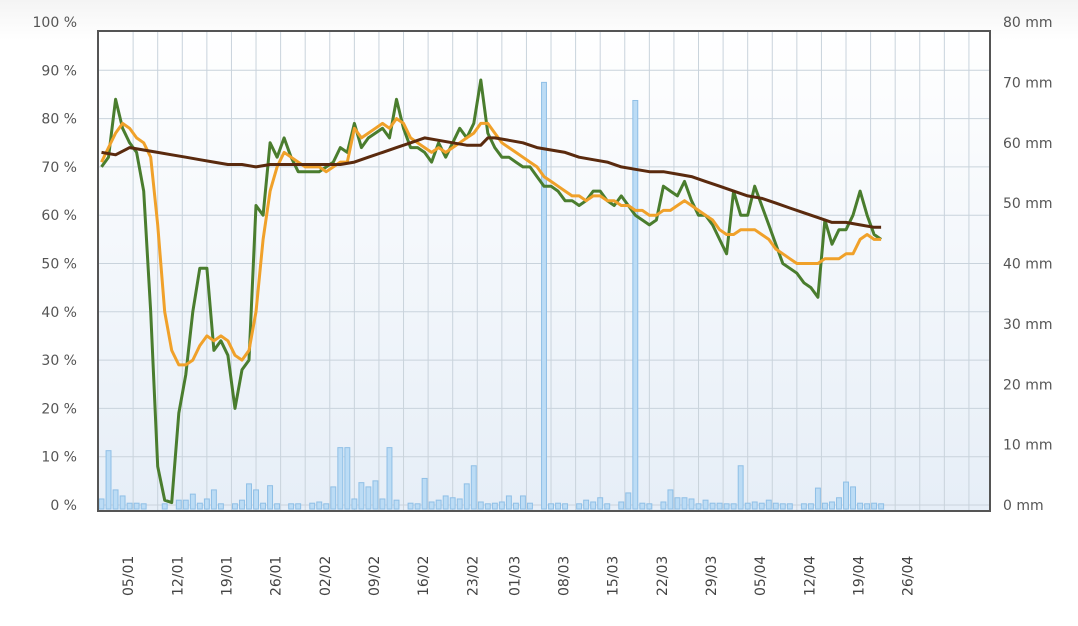 Image resolution: width=1078 pixels, height=626 pixels. What do you see at coordinates (810, 576) in the screenshot?
I see `x-tick-label: 12/04` at bounding box center [810, 576].